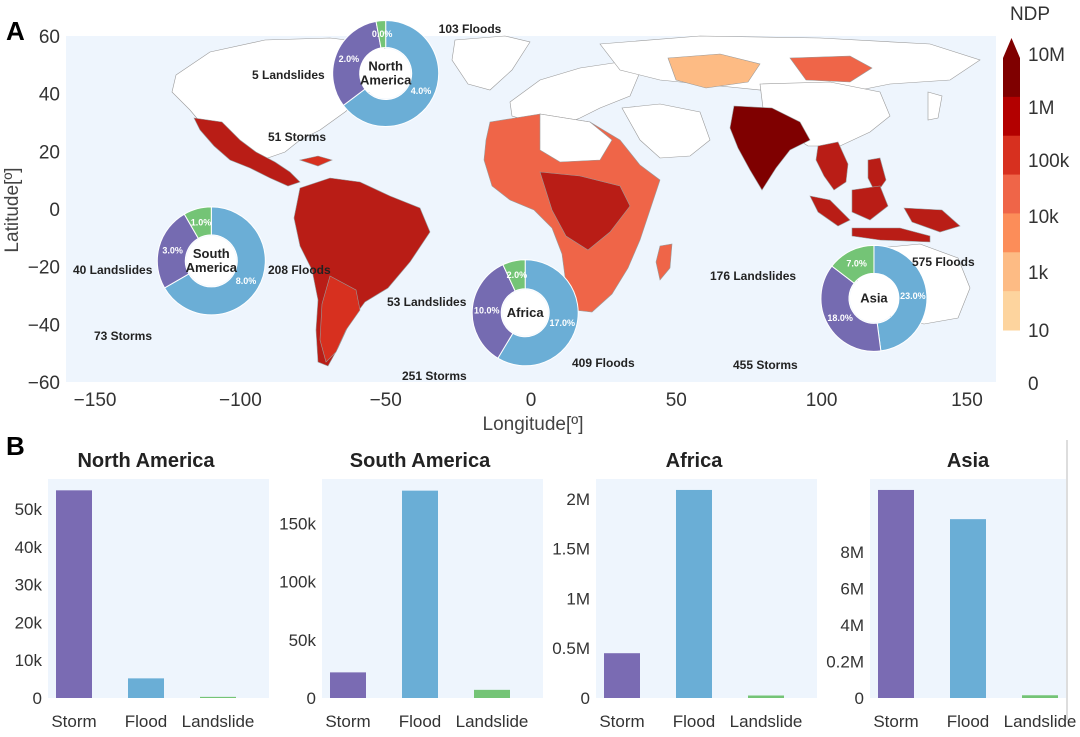 The image size is (1080, 737). I want to click on donut-percent-label: 4.0%, so click(421, 91).